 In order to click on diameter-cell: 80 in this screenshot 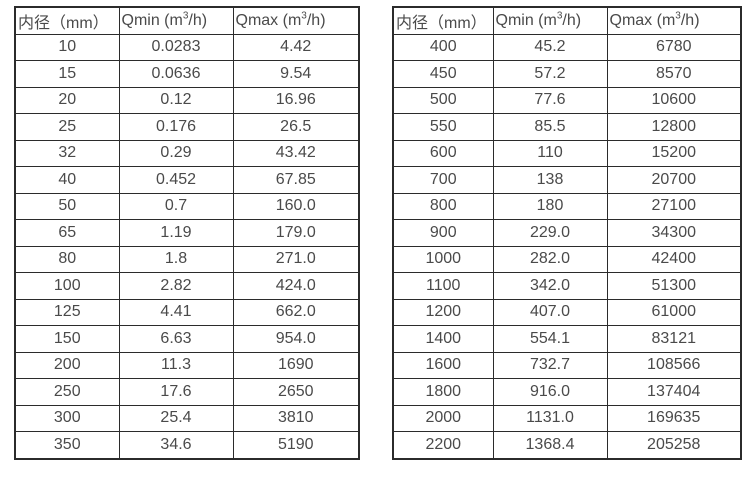, I will do `click(67, 259)`.